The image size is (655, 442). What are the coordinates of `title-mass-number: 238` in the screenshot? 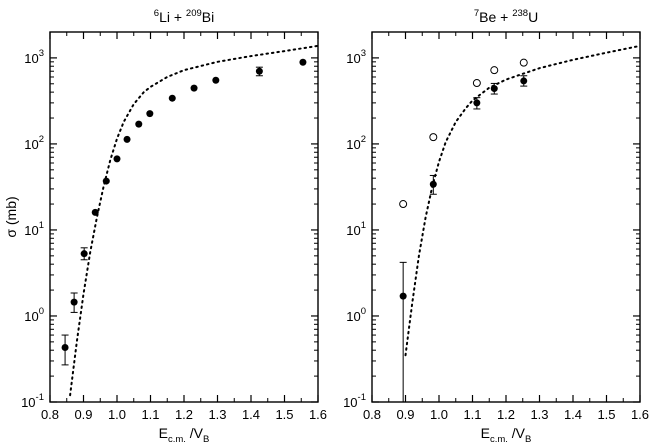 It's located at (520, 13).